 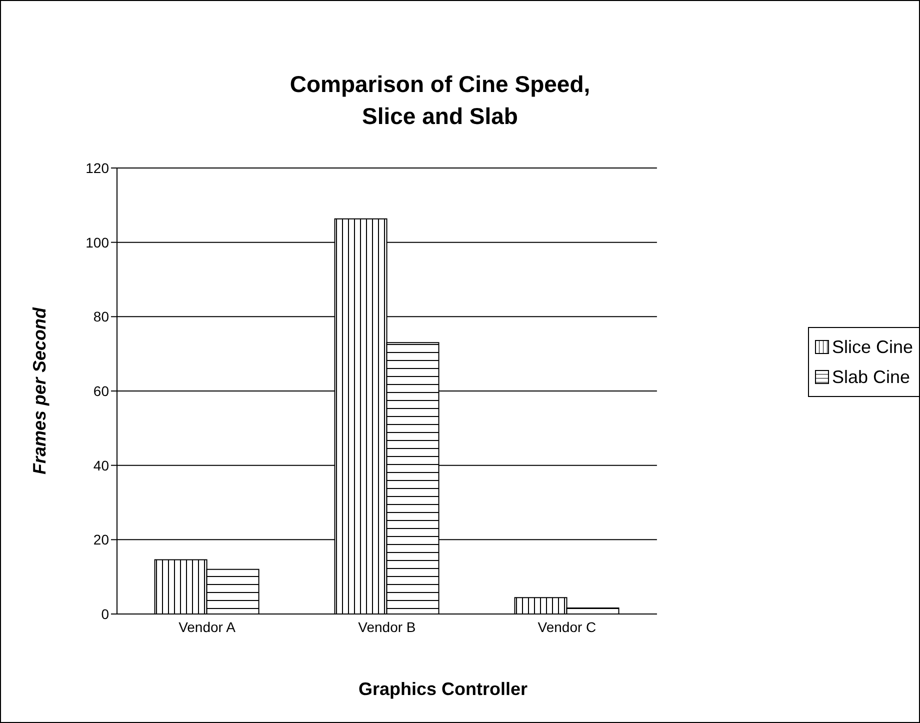 I want to click on y-tick-label: 80, so click(x=101, y=316).